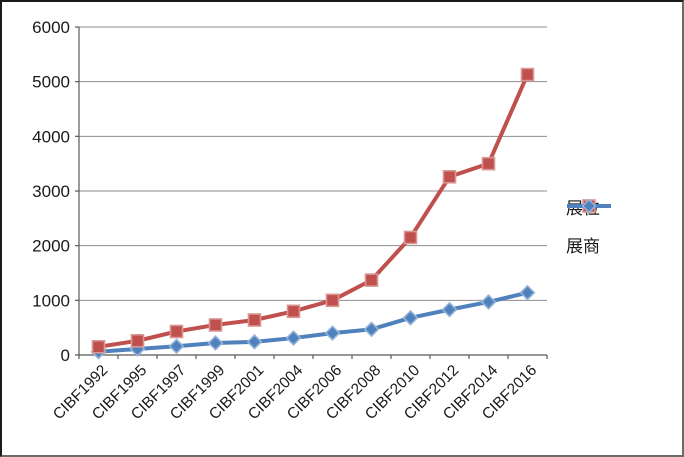  Describe the element at coordinates (51, 136) in the screenshot. I see `y-axis-label: 4000` at that location.